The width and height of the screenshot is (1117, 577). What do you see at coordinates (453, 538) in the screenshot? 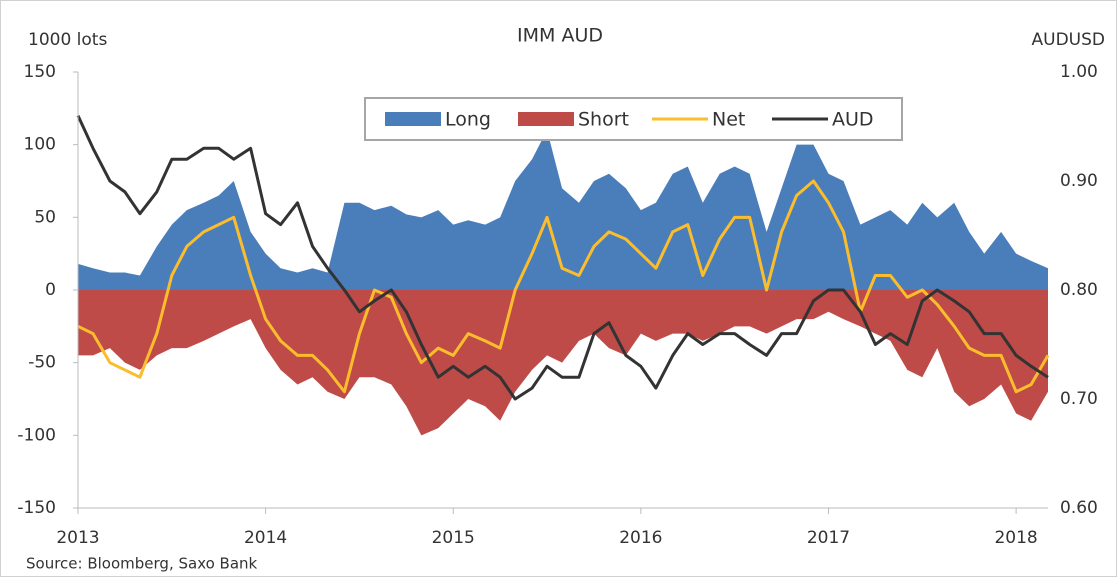
I see `x-tick-label: 2015` at bounding box center [453, 538].